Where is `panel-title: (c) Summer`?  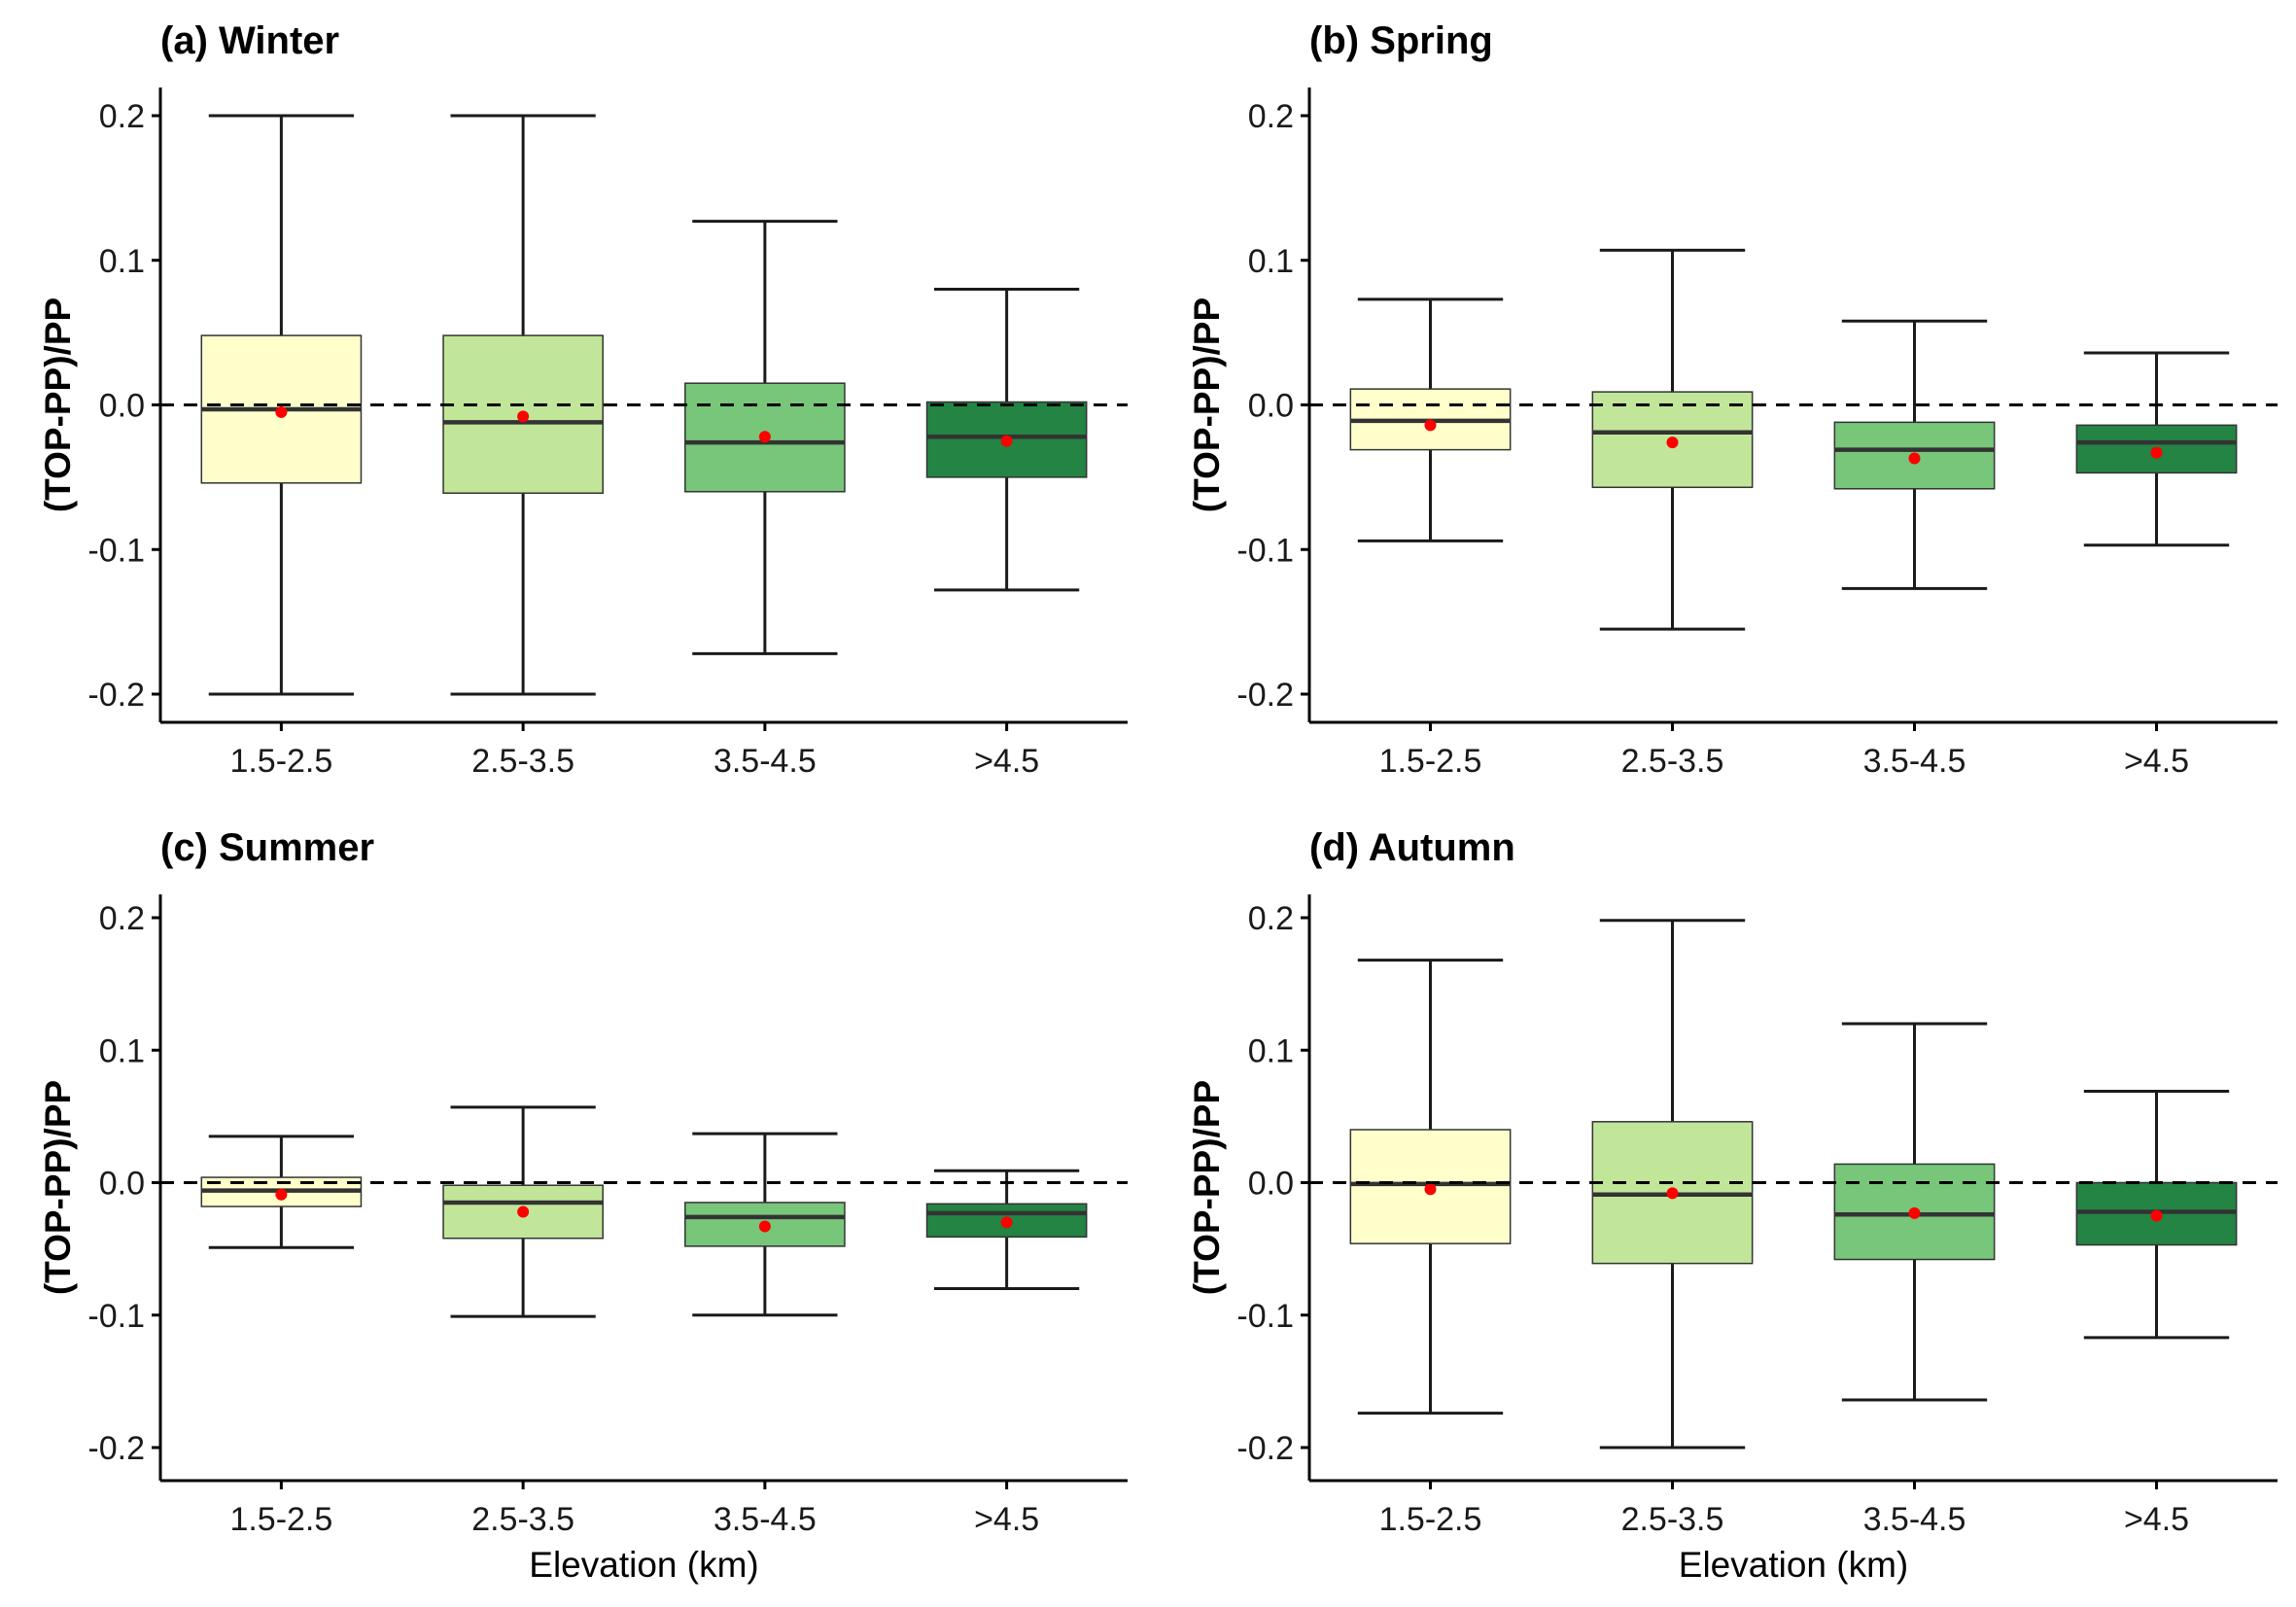
panel-title: (c) Summer is located at coordinates (267, 847).